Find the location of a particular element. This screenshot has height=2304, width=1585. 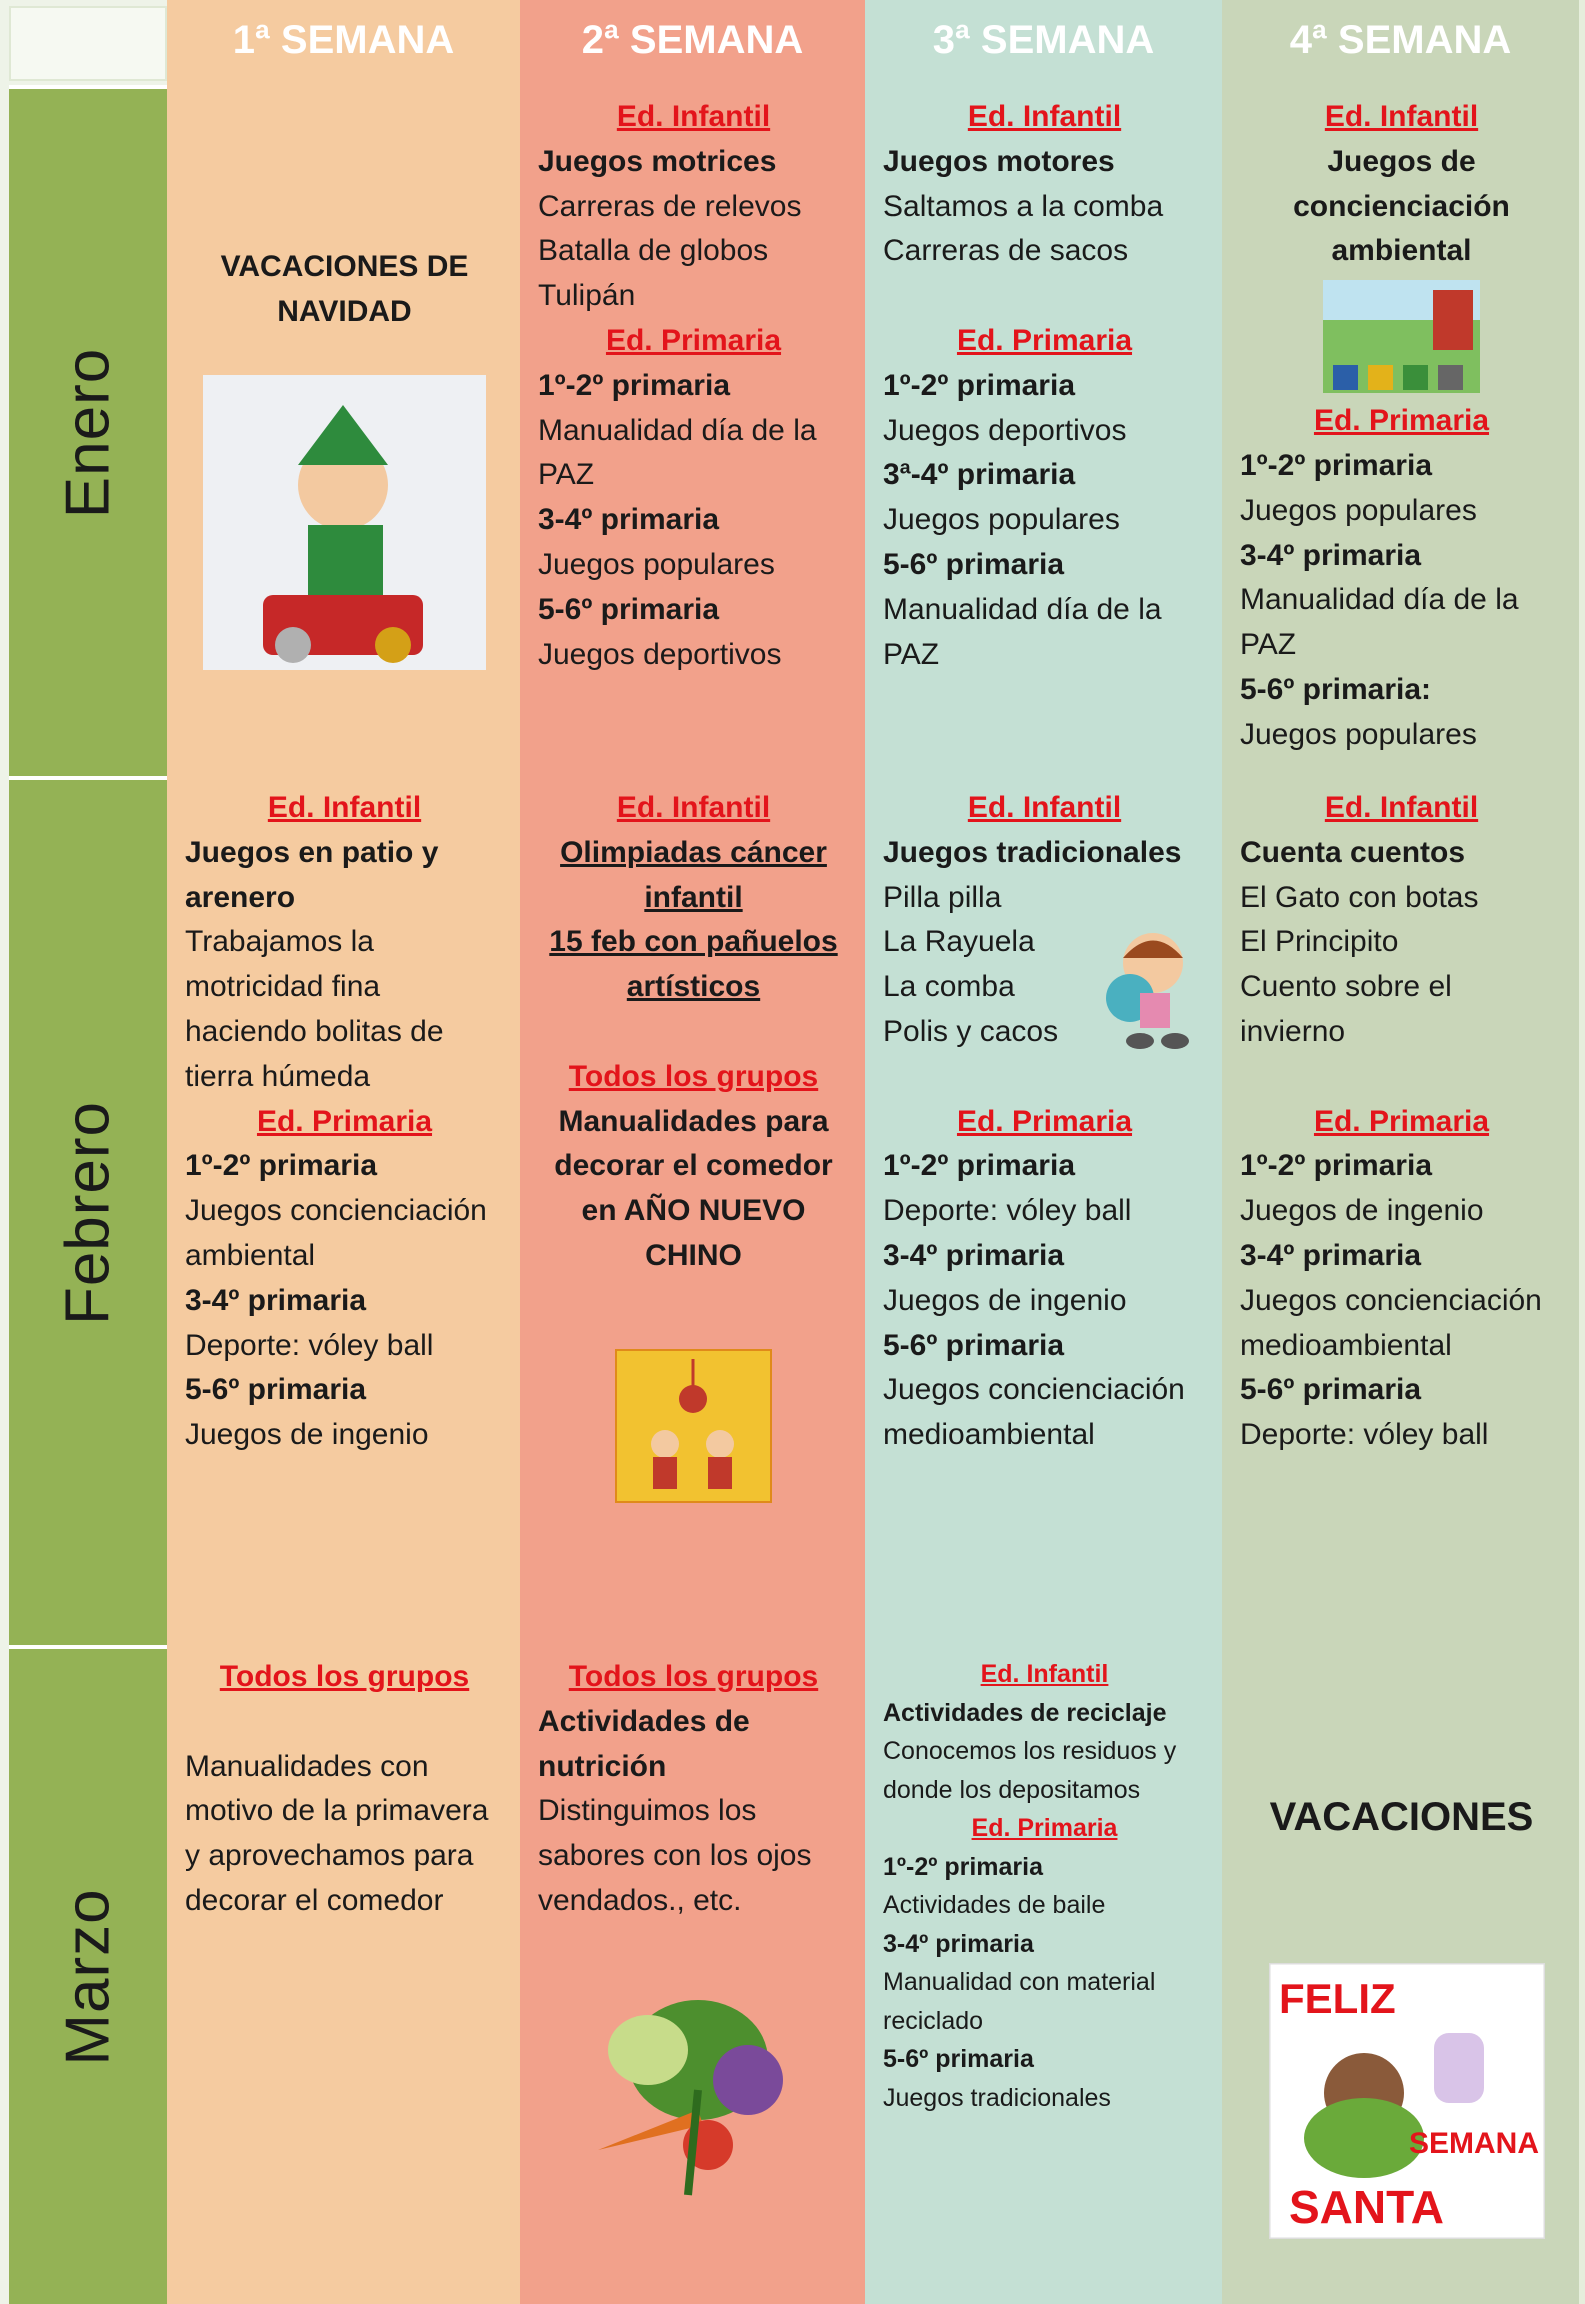

week-header: 2ª SEMANA is located at coordinates (692, 40).